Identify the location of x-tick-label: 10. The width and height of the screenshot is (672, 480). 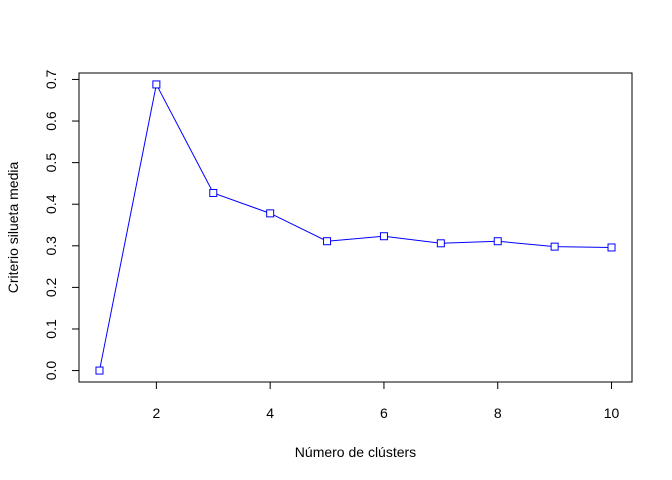
(612, 413).